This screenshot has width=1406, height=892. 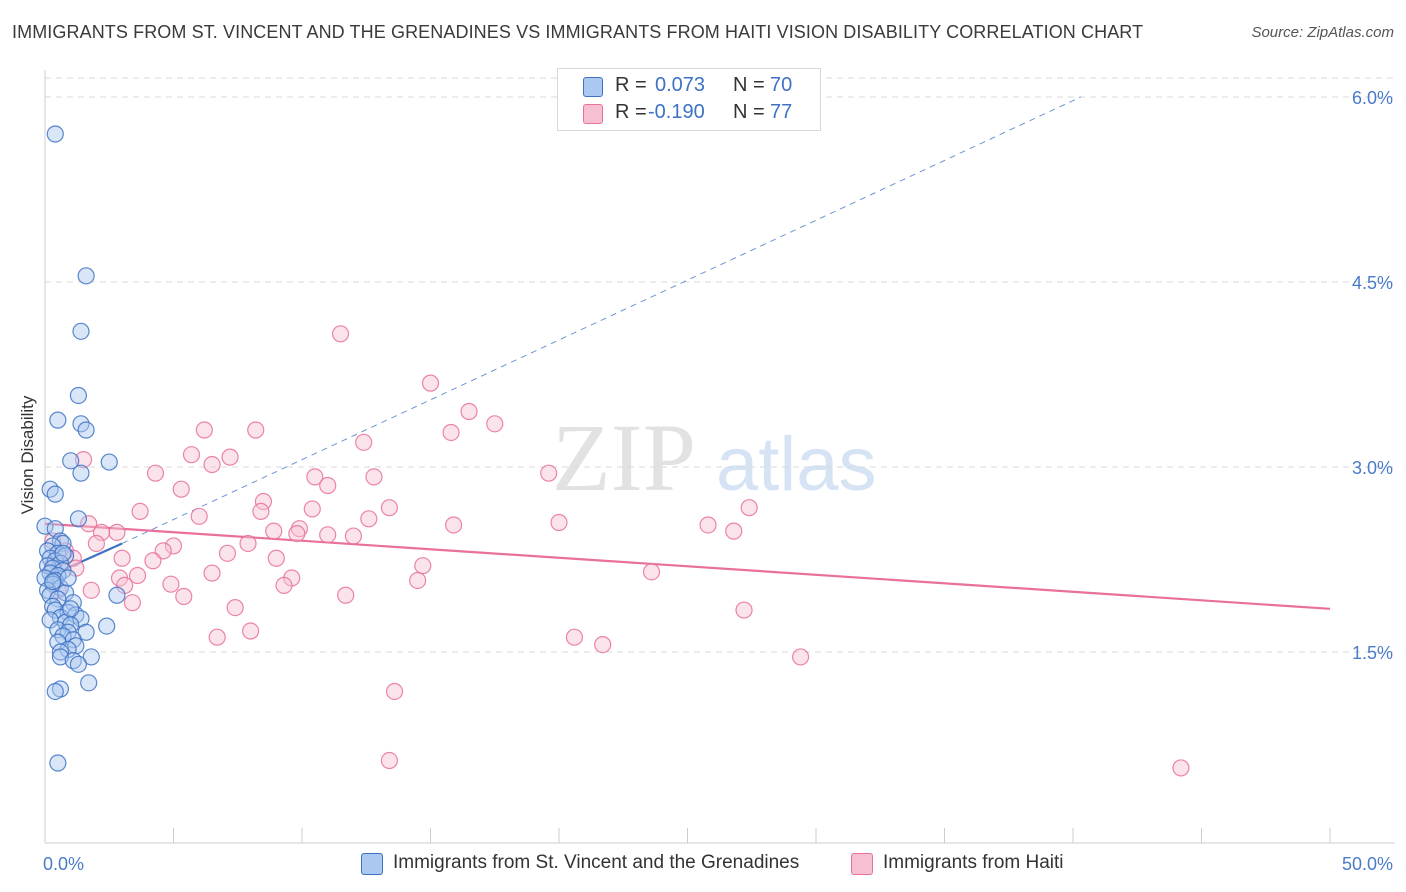 I want to click on legend-label-haiti: Immigrants from Haiti, so click(x=973, y=862).